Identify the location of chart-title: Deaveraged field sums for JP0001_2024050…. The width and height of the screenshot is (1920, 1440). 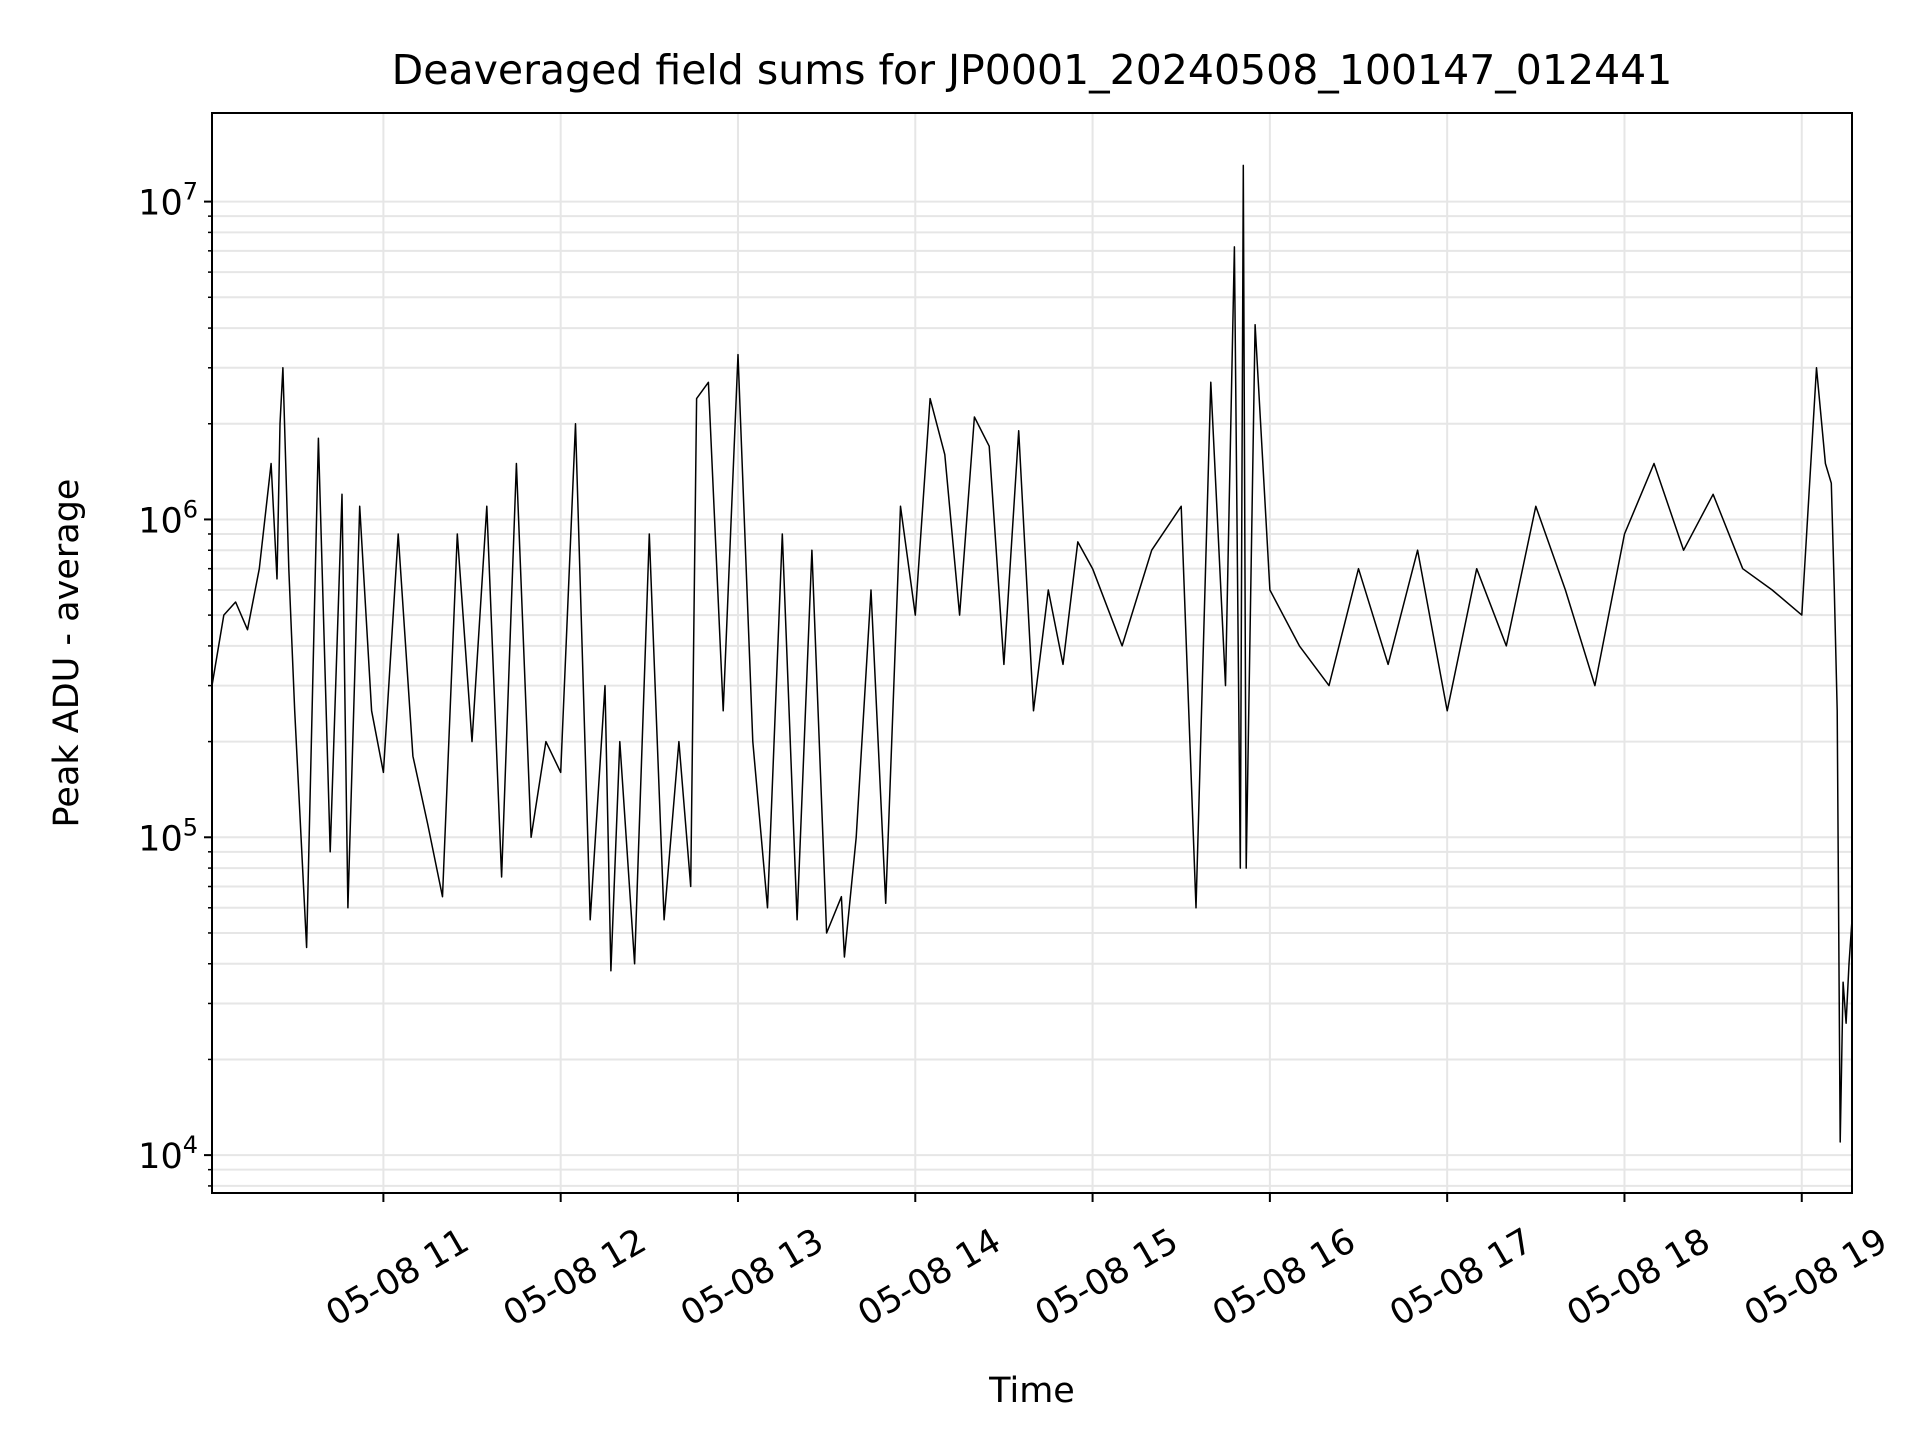
(1032, 70).